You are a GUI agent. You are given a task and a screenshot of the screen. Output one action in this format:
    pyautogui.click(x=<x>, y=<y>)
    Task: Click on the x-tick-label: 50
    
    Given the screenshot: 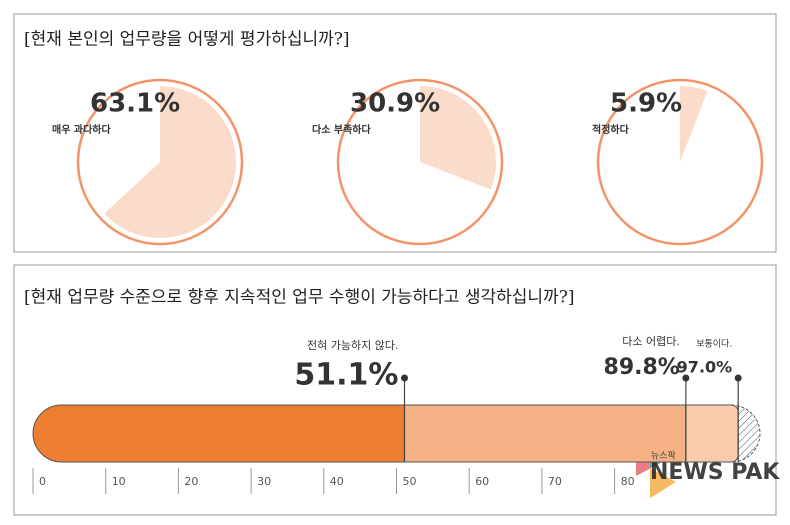 What is the action you would take?
    pyautogui.click(x=410, y=481)
    